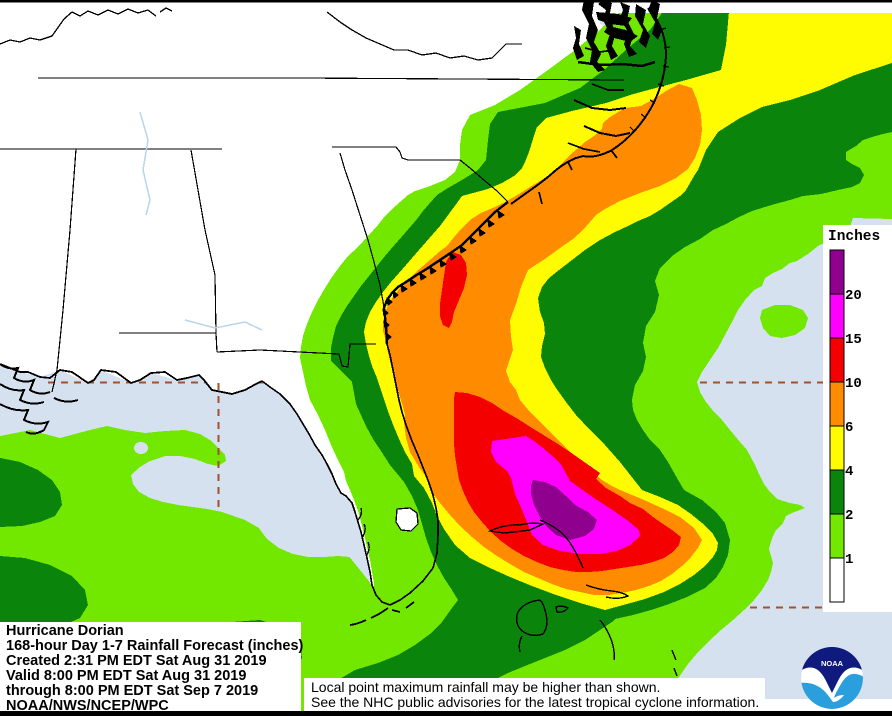  I want to click on svg-text: 1, so click(849, 560).